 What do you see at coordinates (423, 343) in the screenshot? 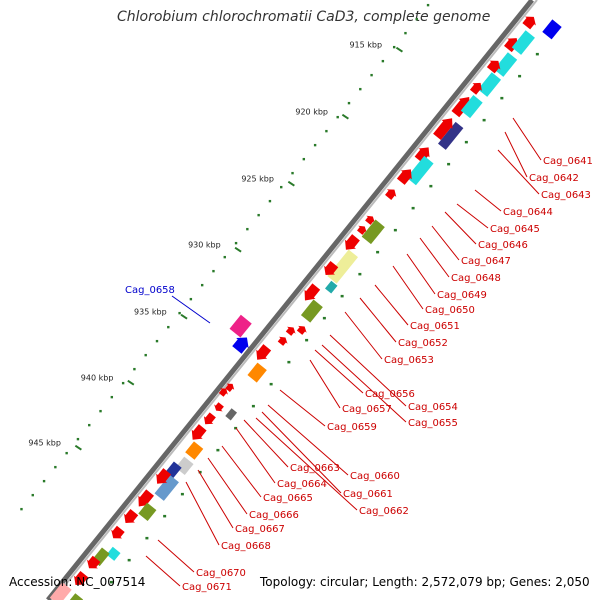
I see `gene-label: Cag_0652` at bounding box center [423, 343].